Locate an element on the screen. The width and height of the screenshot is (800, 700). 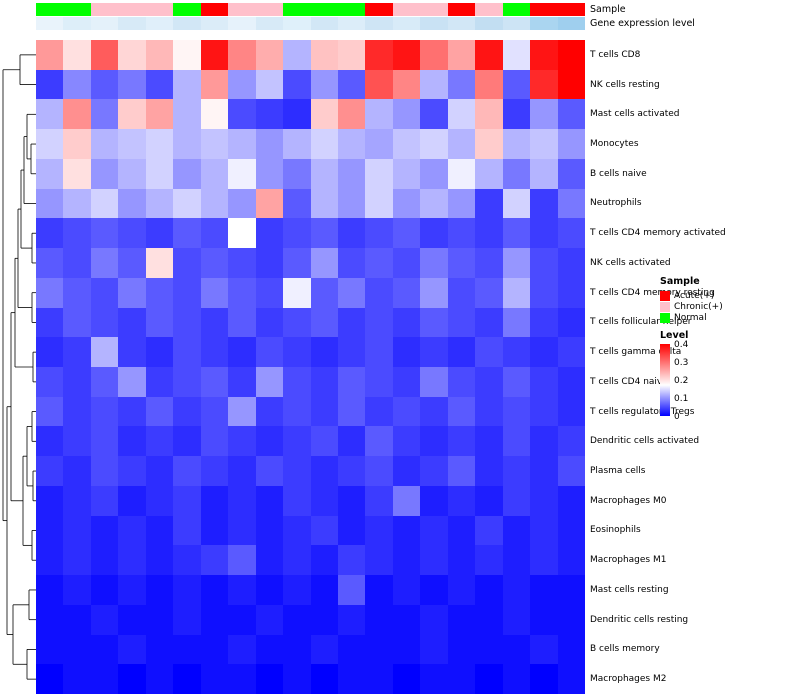
level-ticks: 0.4 0.3 0.2 0.1 0 is located at coordinates (687, 381).